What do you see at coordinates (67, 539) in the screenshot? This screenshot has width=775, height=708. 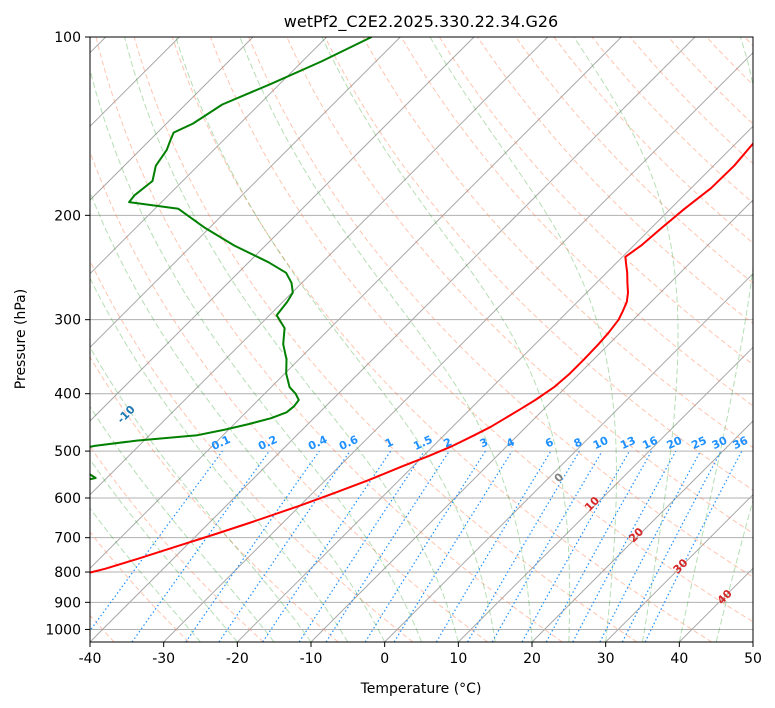 I see `y-tick-label: 700` at bounding box center [67, 539].